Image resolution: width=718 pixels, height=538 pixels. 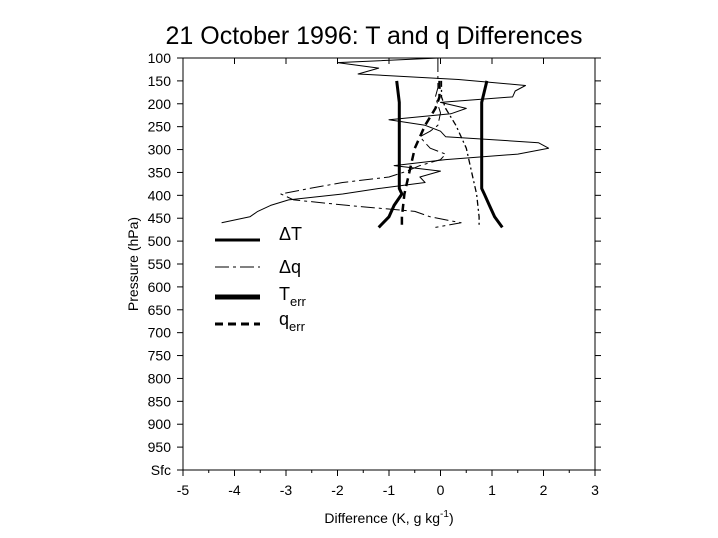 I want to click on y-tick-label: 150, so click(x=160, y=81).